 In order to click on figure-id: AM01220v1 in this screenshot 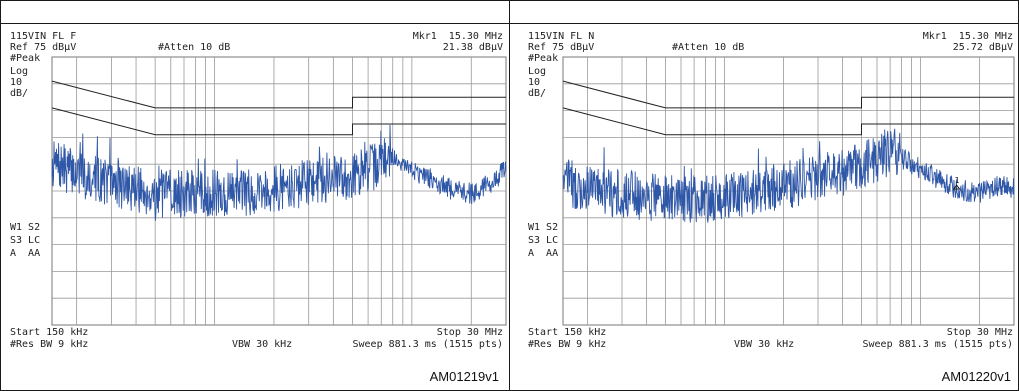, I will do `click(976, 376)`.